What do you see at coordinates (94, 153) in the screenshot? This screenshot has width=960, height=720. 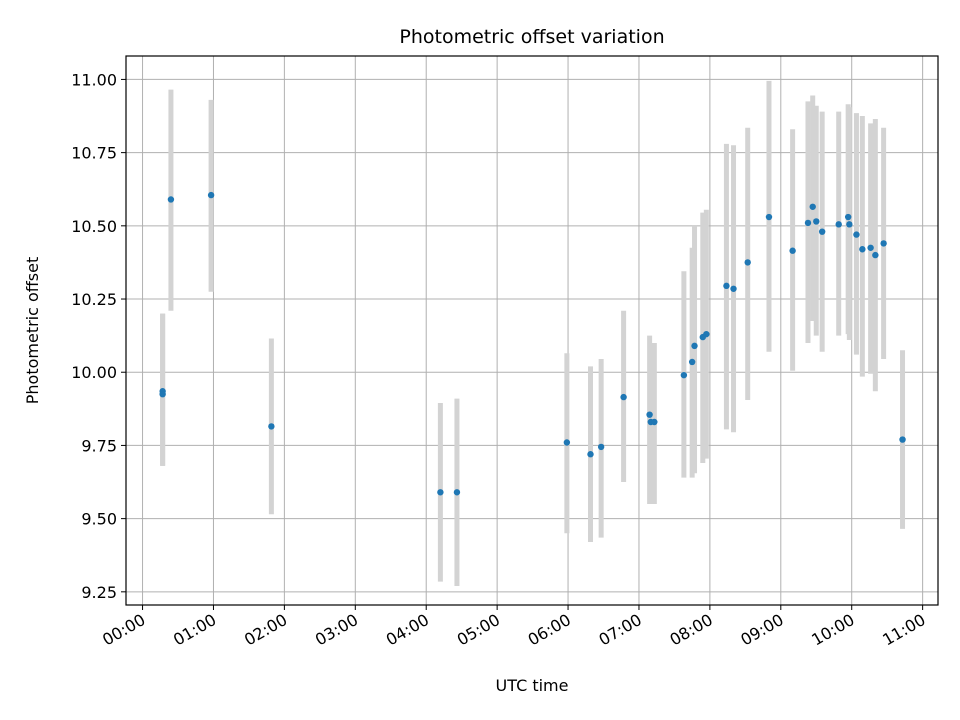 I see `y-tick-label: 10.75` at bounding box center [94, 153].